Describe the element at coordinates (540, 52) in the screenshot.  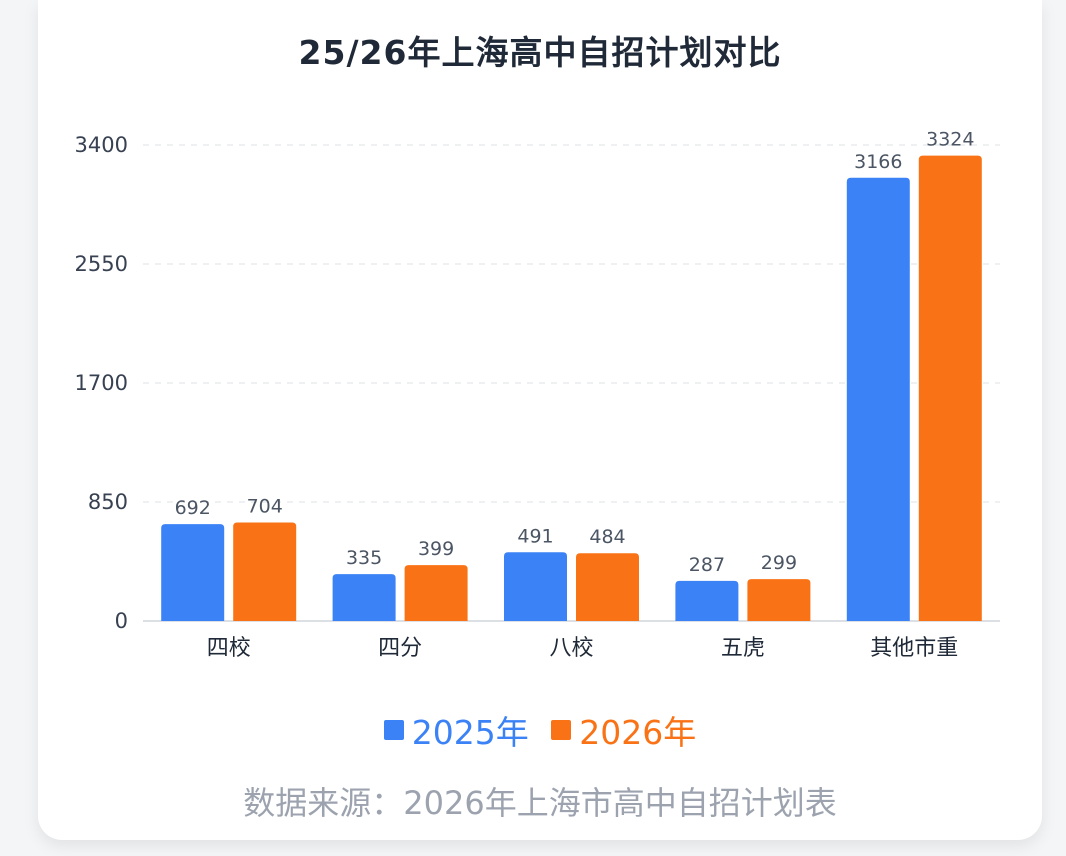
I see `chart-title: 25/26年上海高中自招计划对比` at that location.